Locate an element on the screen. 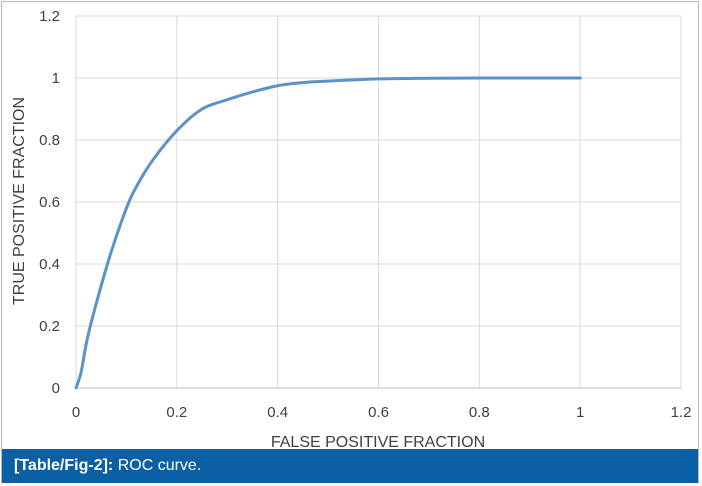  y-tick-label: 0.6 is located at coordinates (49, 202).